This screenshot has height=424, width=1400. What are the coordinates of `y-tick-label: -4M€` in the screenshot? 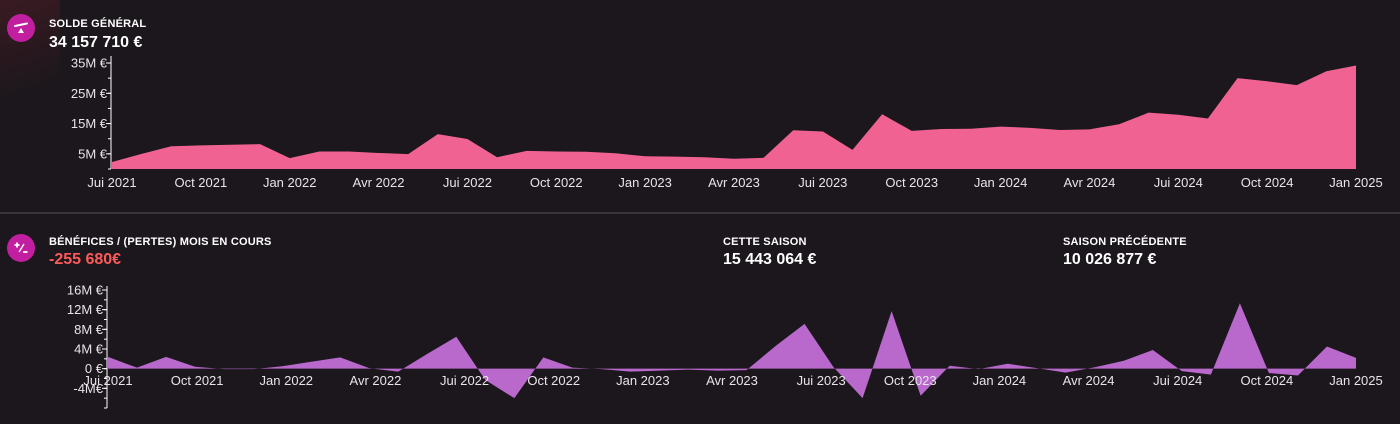 It's located at (88, 388).